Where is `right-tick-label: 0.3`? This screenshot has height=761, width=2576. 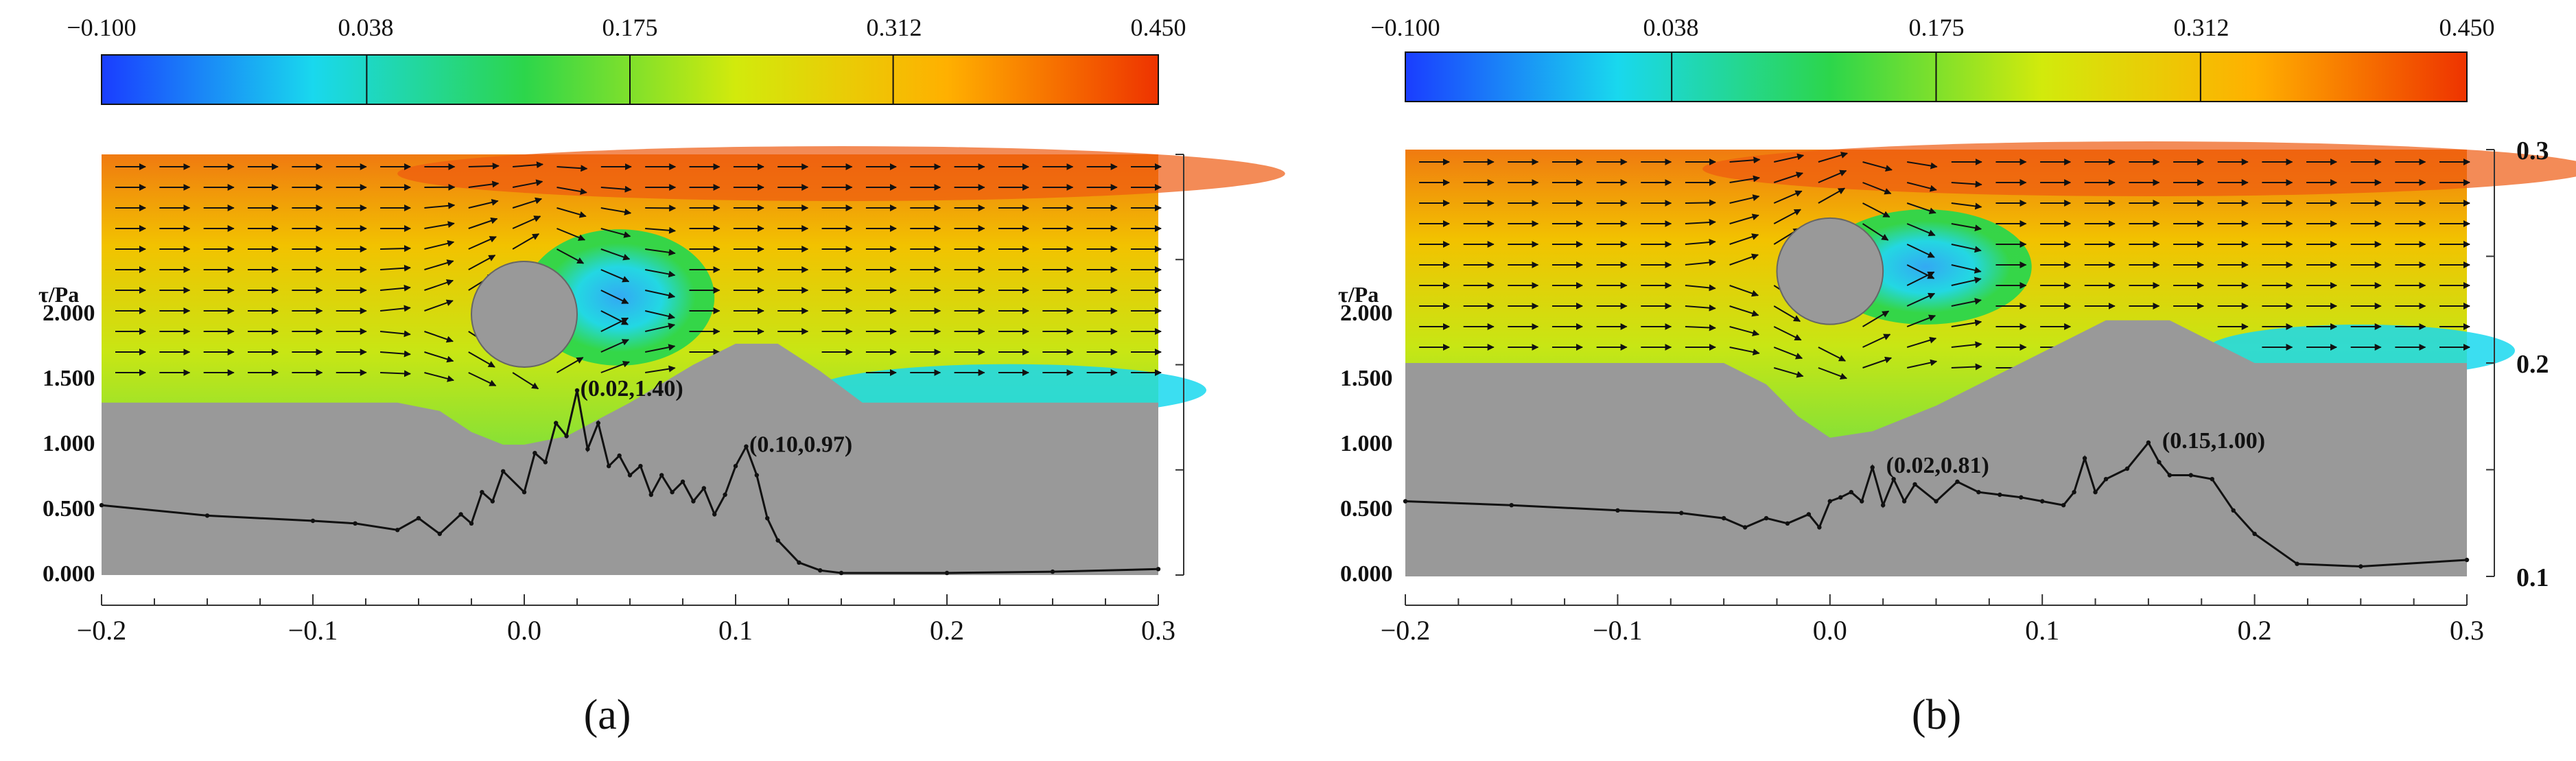
right-tick-label: 0.3 is located at coordinates (2532, 151).